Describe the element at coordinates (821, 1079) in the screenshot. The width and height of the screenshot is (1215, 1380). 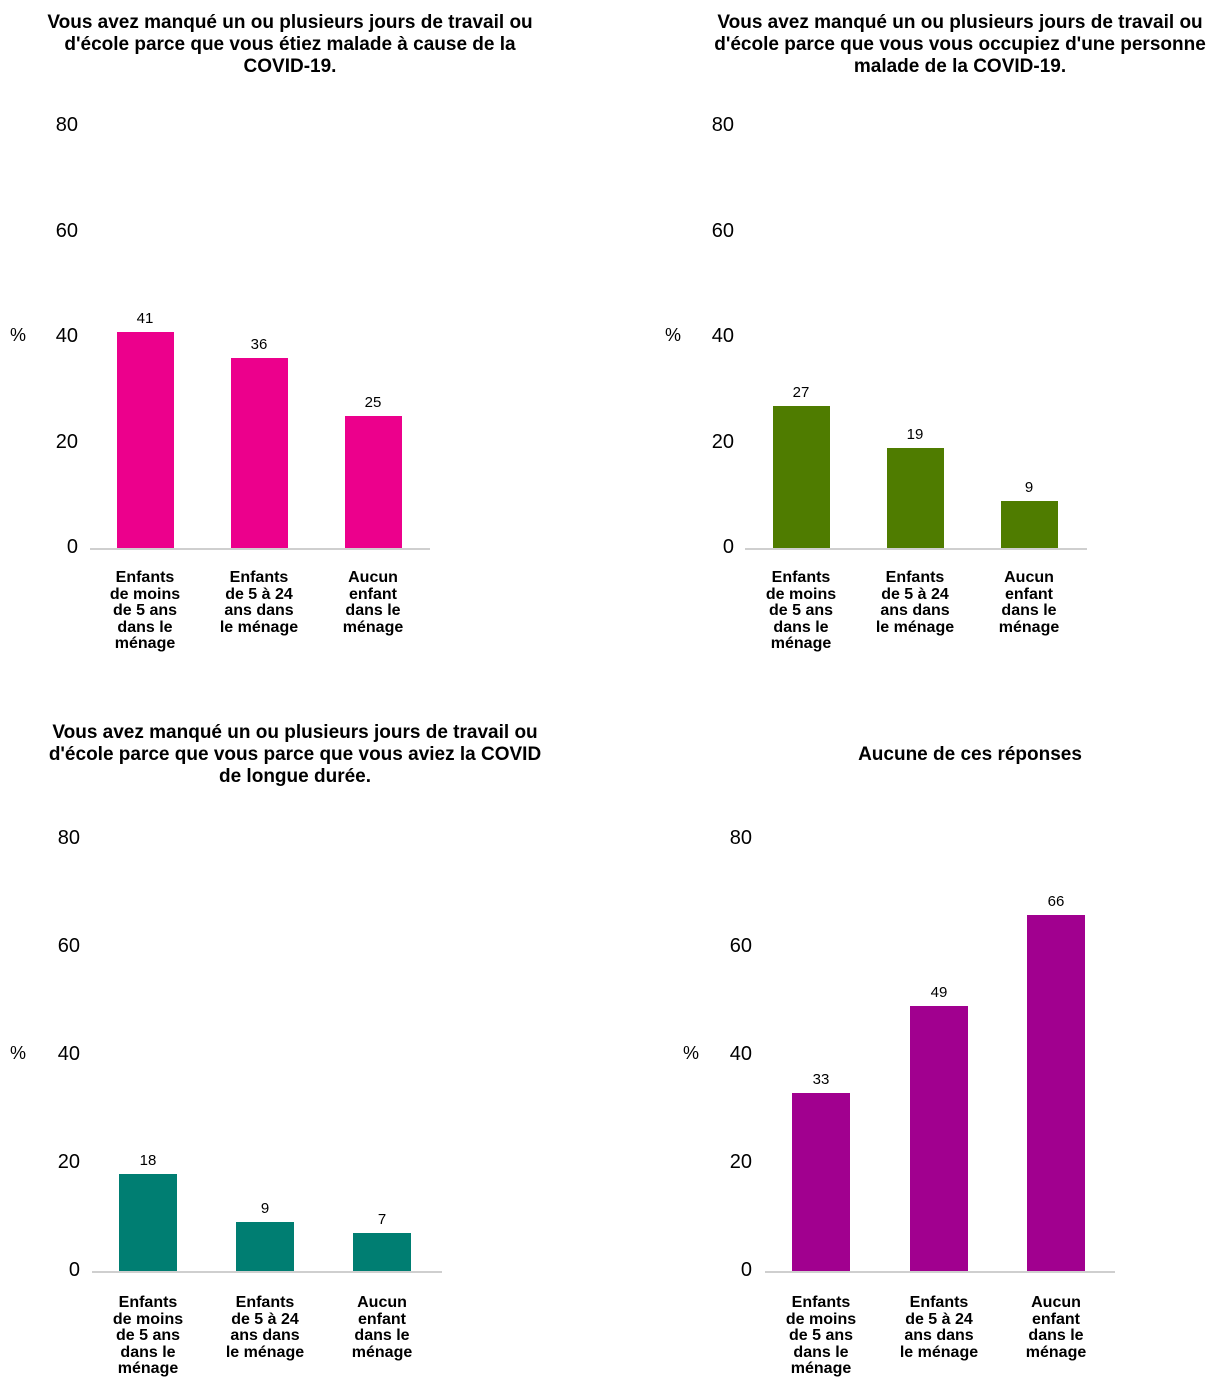
I see `data-label: 33` at that location.